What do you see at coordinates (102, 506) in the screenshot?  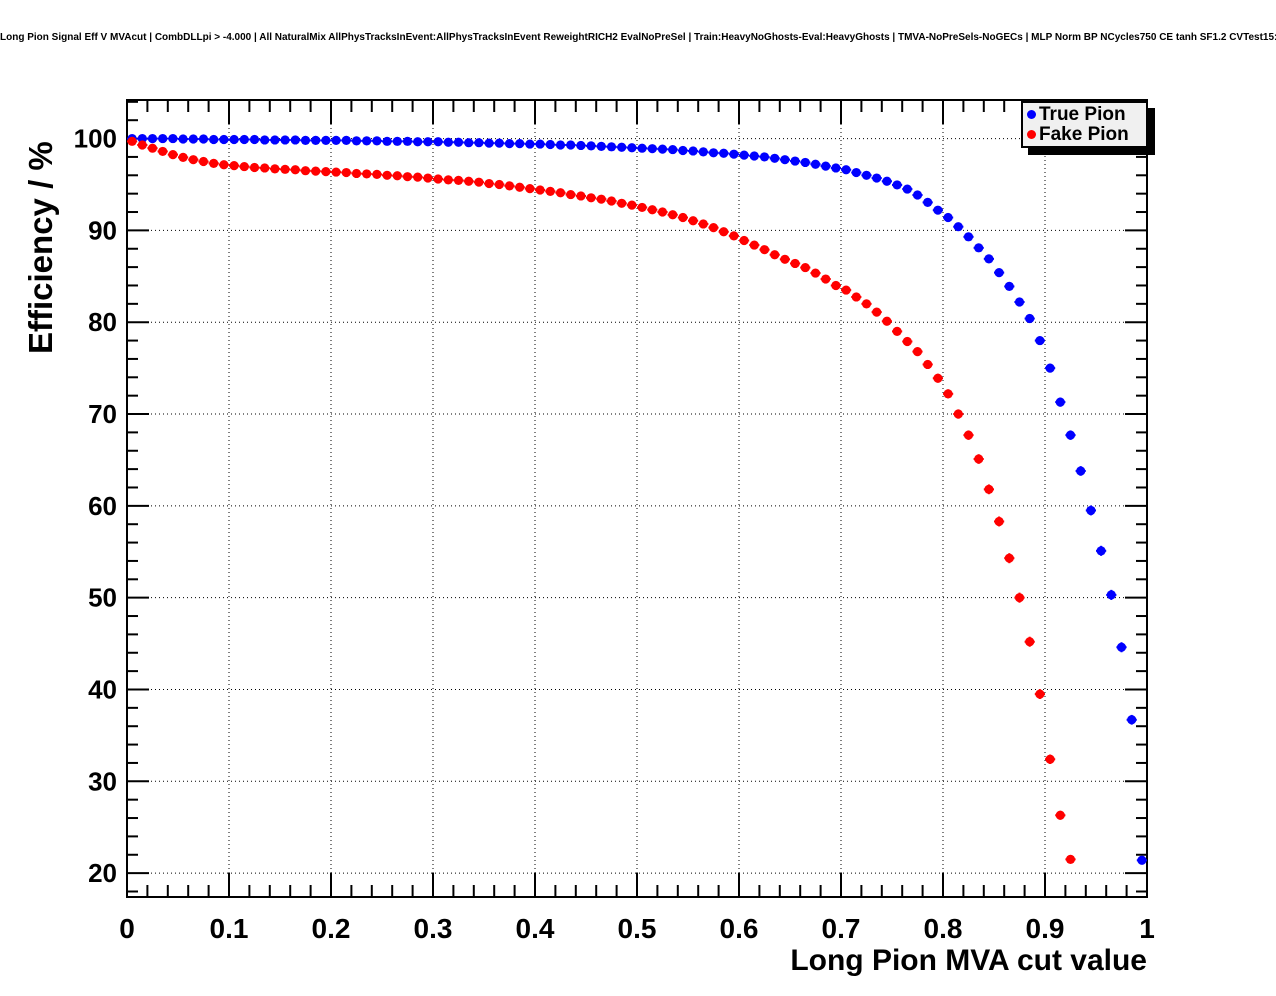 I see `y-tick-label: 60` at bounding box center [102, 506].